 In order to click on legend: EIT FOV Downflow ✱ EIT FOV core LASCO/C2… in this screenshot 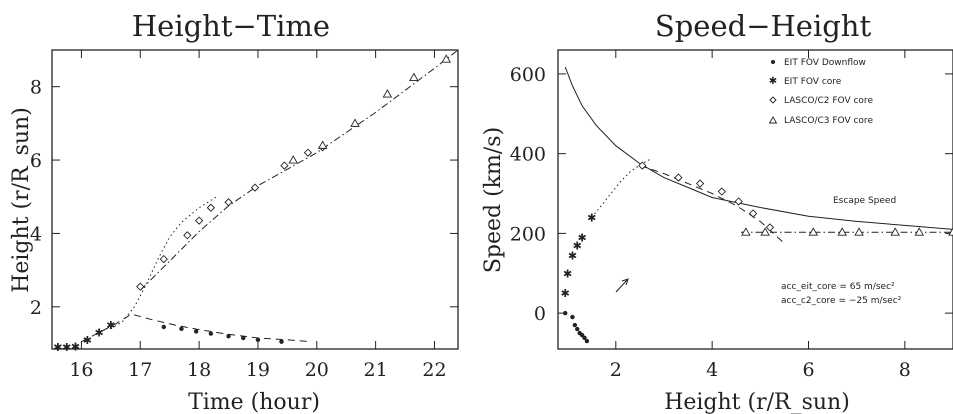, I will do `click(820, 92)`.